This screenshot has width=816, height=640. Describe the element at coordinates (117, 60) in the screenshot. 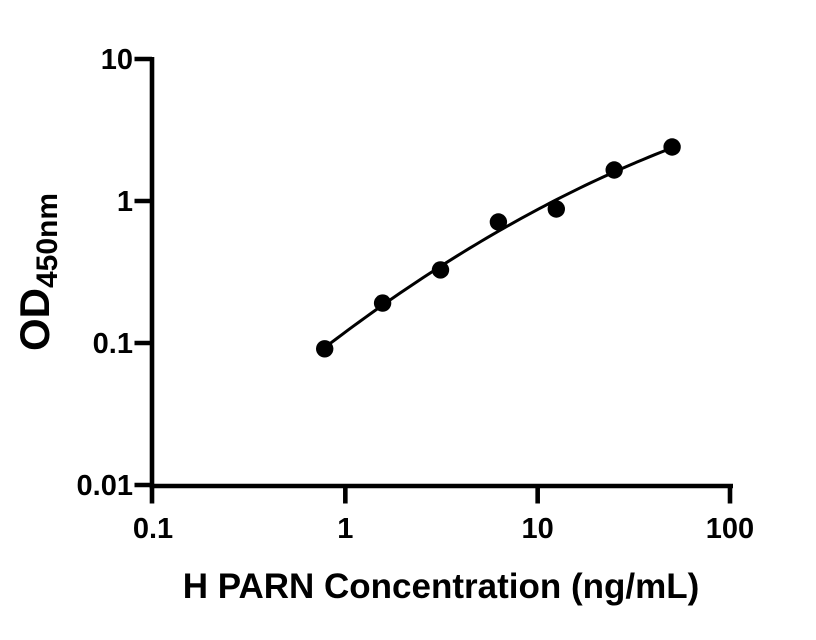

I see `y-tick-label: 10` at that location.